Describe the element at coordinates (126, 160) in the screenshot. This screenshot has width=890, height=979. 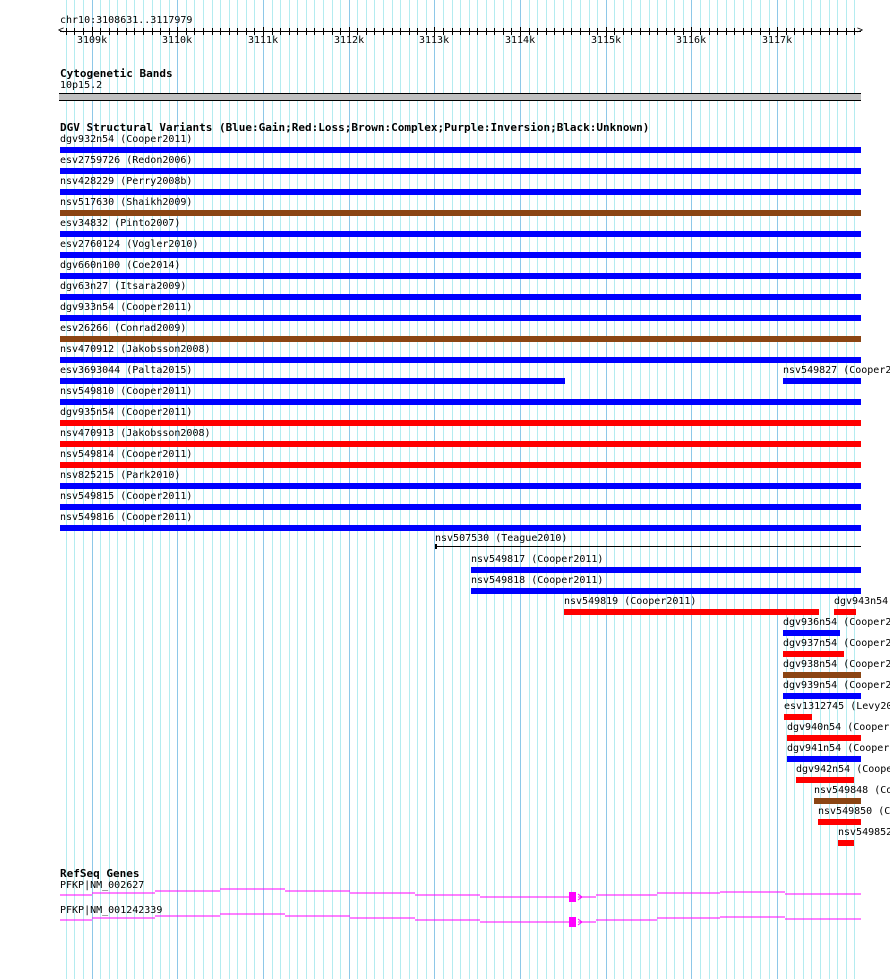
I see `variant-label: esv2759726 (Redon2006)` at that location.